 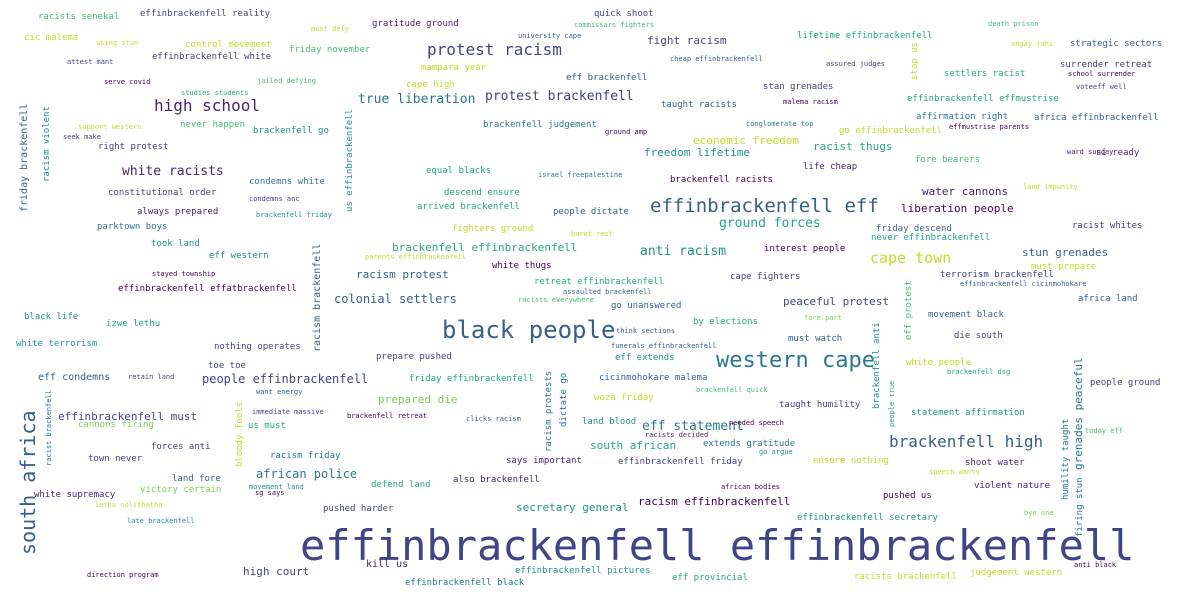 I want to click on cloud-word: protest racism, so click(x=494, y=49).